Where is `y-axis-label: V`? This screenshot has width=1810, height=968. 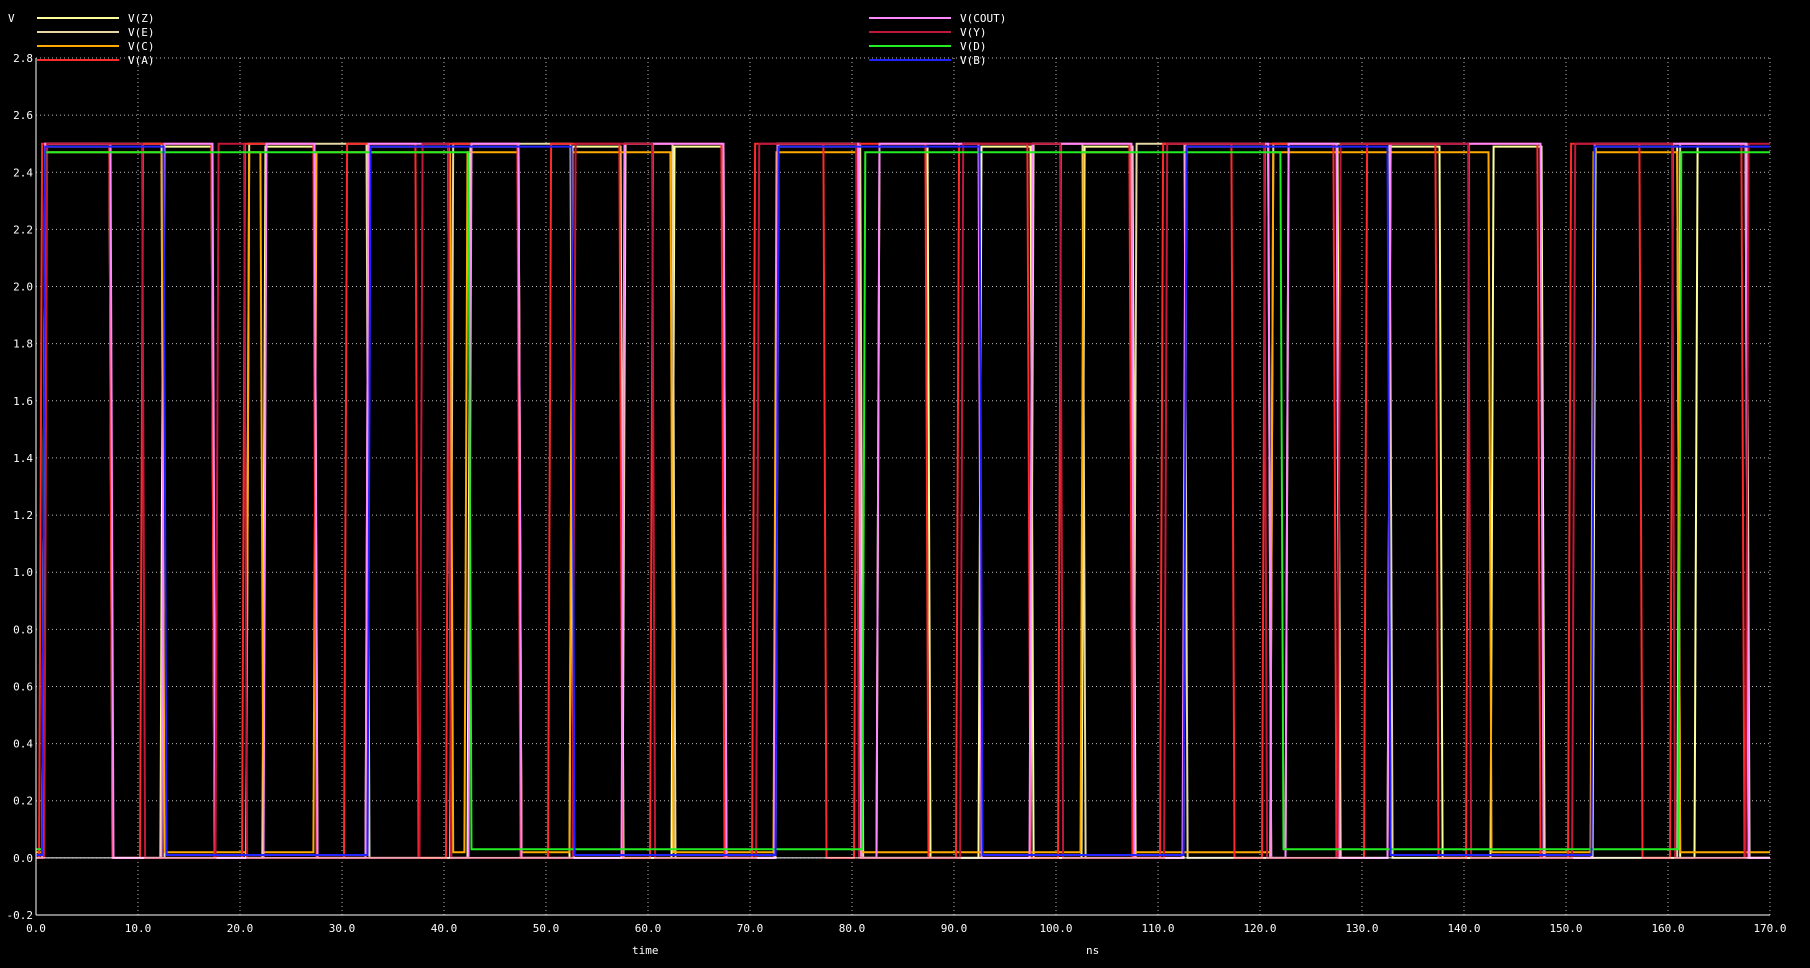 y-axis-label: V is located at coordinates (11, 18).